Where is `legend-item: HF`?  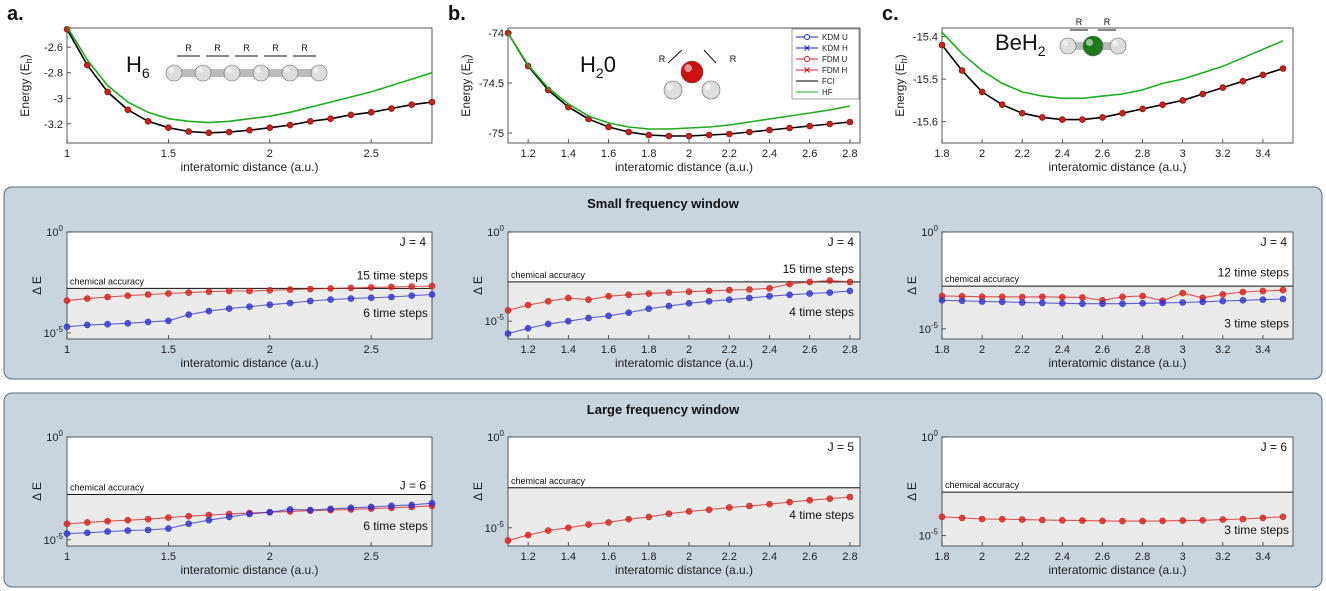
legend-item: HF is located at coordinates (814, 92).